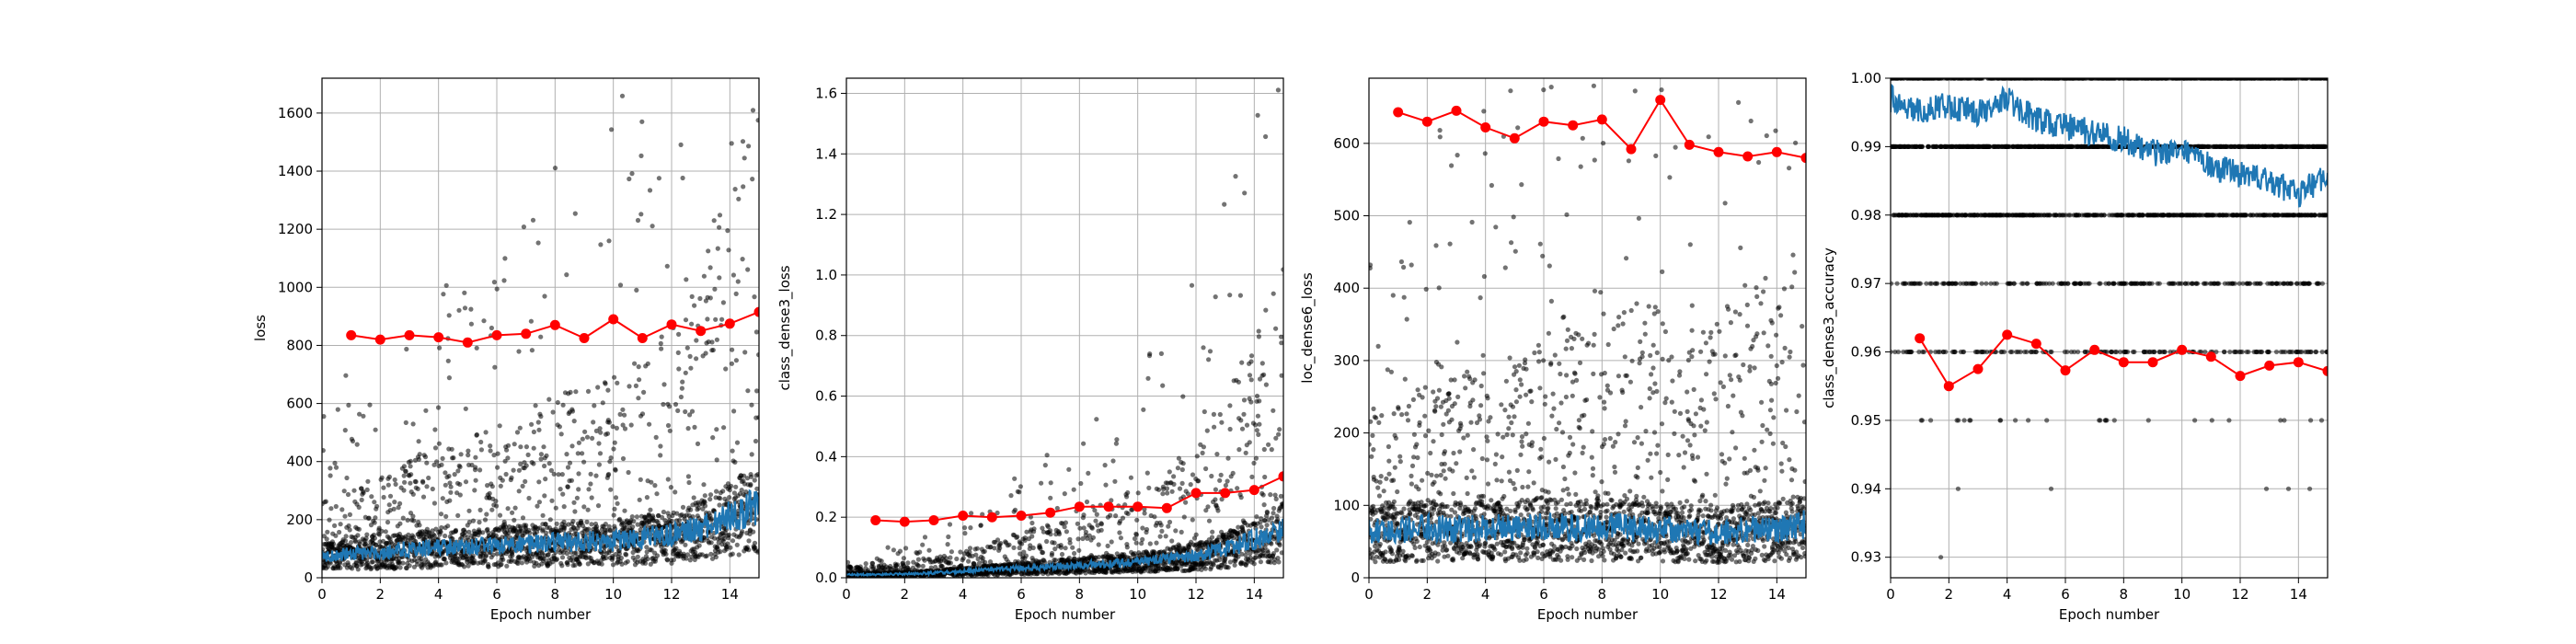 The height and width of the screenshot is (644, 2576). Describe the element at coordinates (826, 517) in the screenshot. I see `y-tick-label: 0.2` at that location.